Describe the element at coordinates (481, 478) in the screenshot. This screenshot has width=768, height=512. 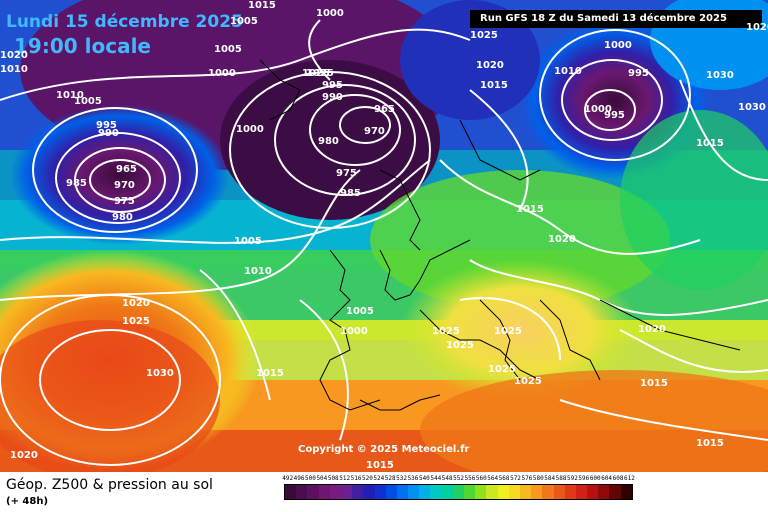
I see `legend-value: 560` at that location.